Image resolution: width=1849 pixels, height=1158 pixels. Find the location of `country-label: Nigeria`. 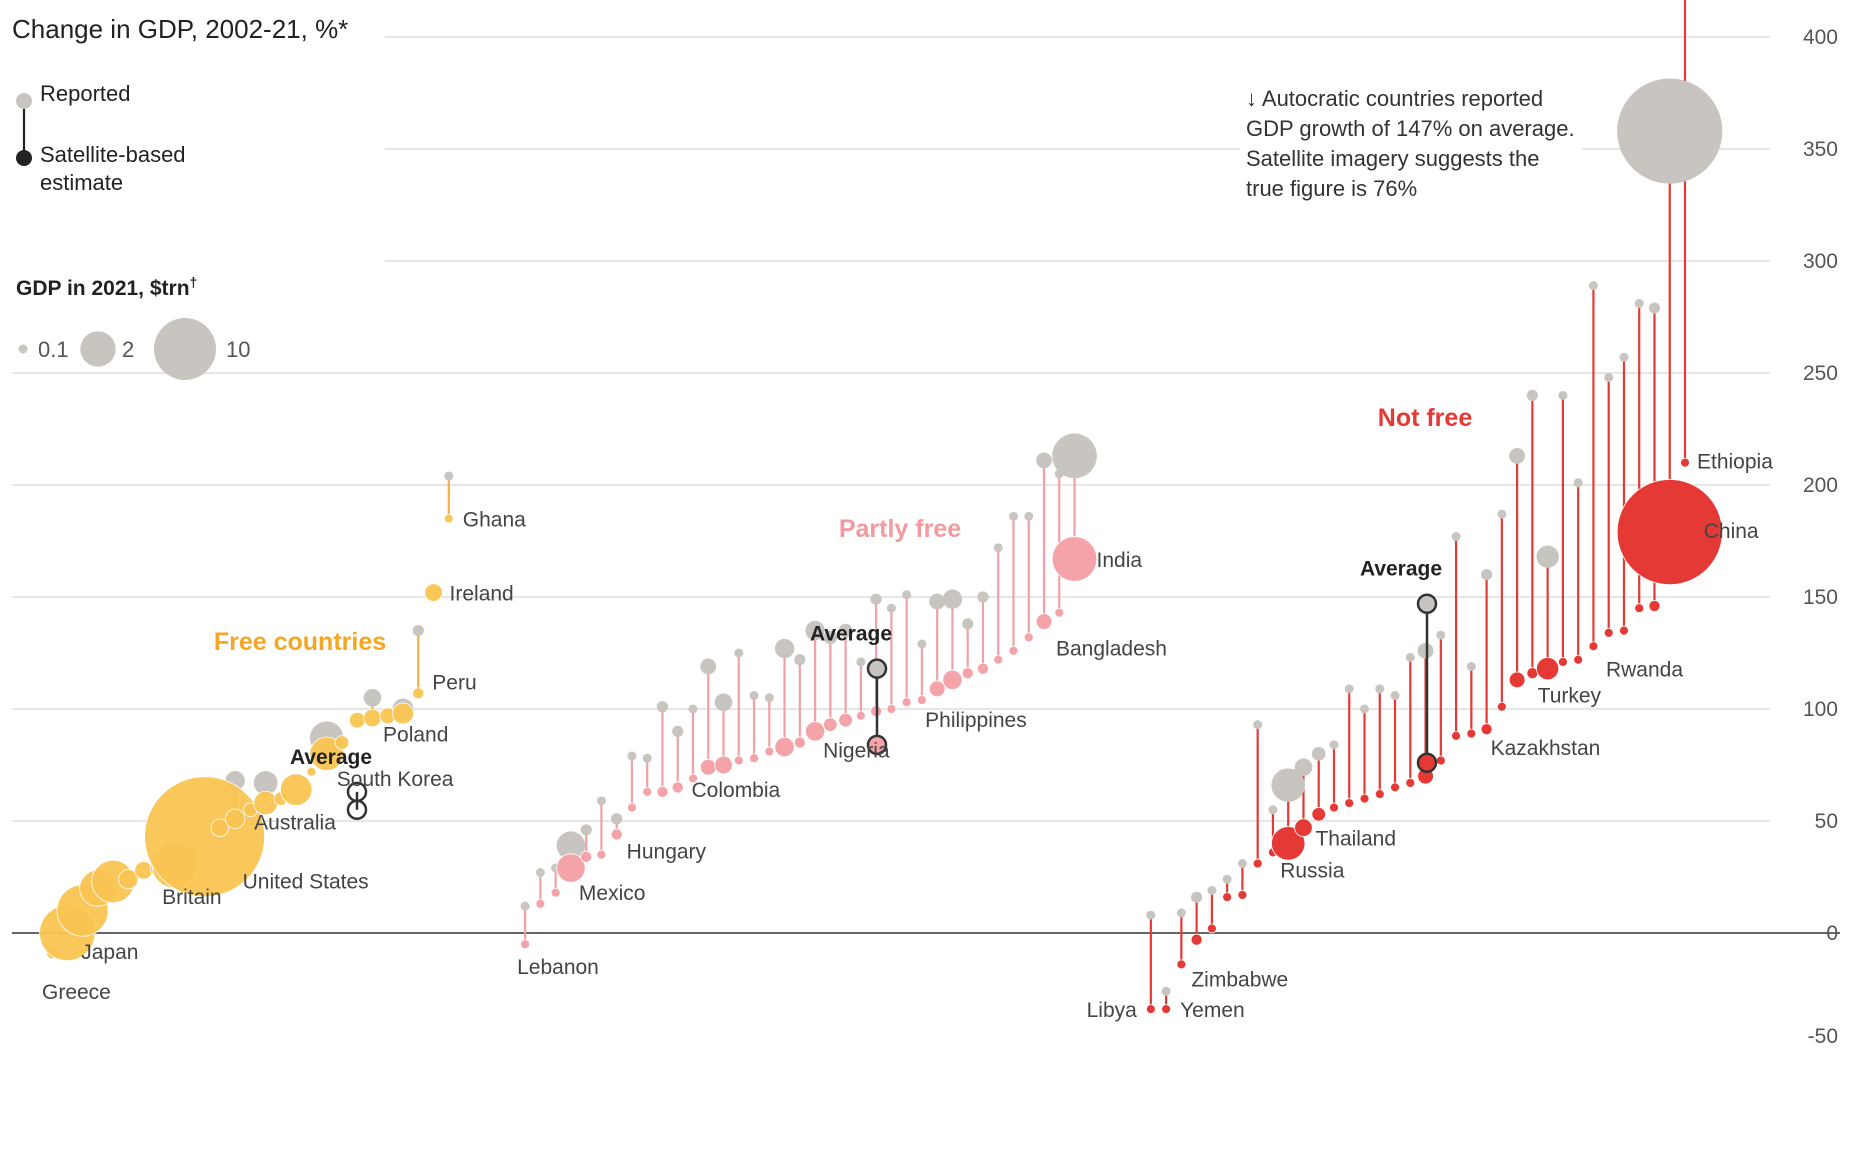

country-label: Nigeria is located at coordinates (856, 750).